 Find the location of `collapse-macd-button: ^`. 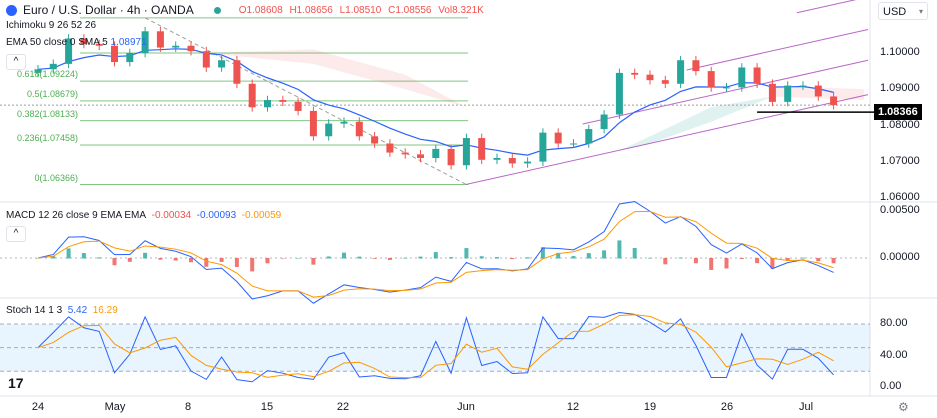

collapse-macd-button: ^ is located at coordinates (16, 234).